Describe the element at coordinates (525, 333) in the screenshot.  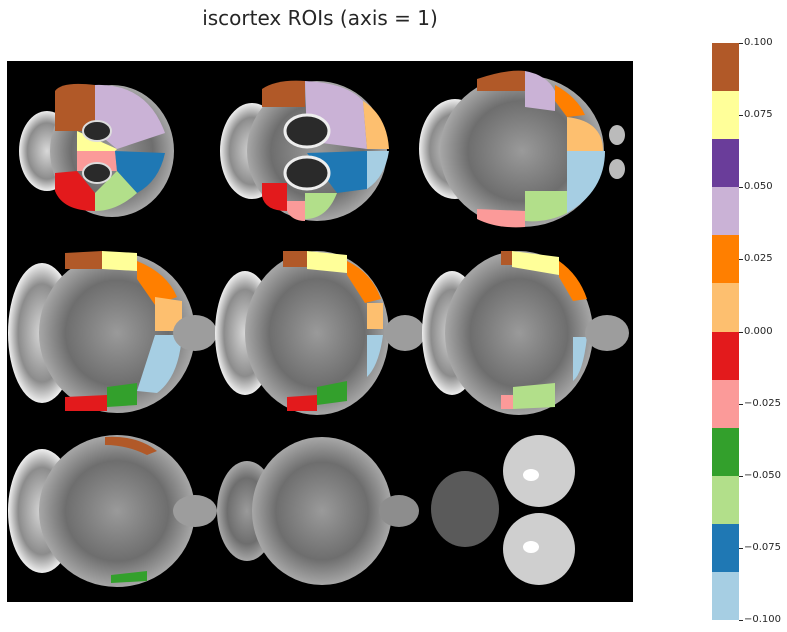
I see `slice-r2-c3` at that location.